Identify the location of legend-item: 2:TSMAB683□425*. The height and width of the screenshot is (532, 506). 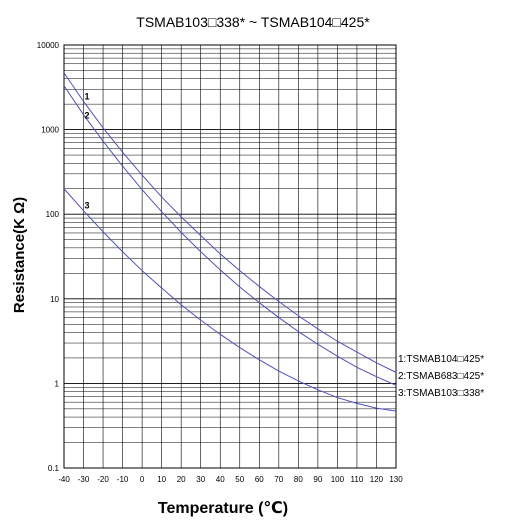
(441, 376).